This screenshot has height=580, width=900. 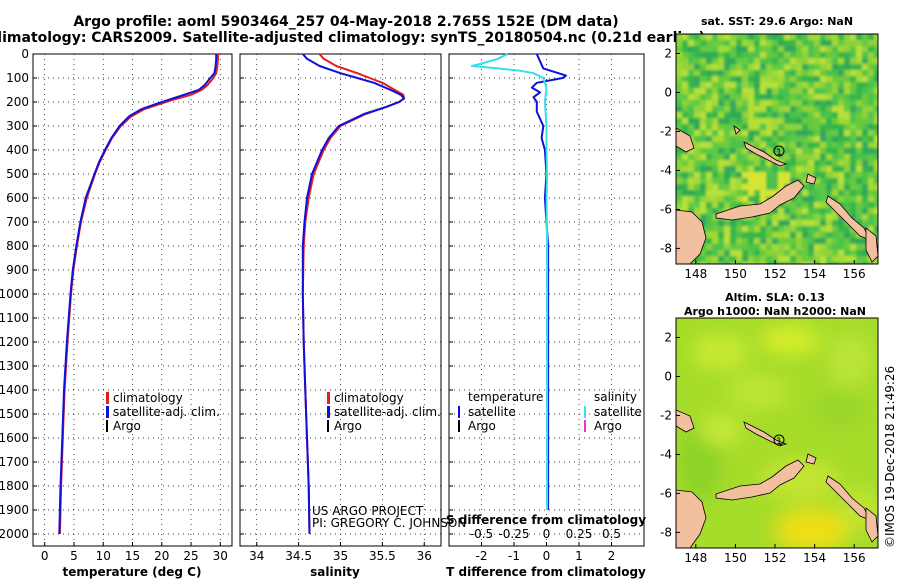 I want to click on map-lat-label: -2, so click(x=666, y=131).